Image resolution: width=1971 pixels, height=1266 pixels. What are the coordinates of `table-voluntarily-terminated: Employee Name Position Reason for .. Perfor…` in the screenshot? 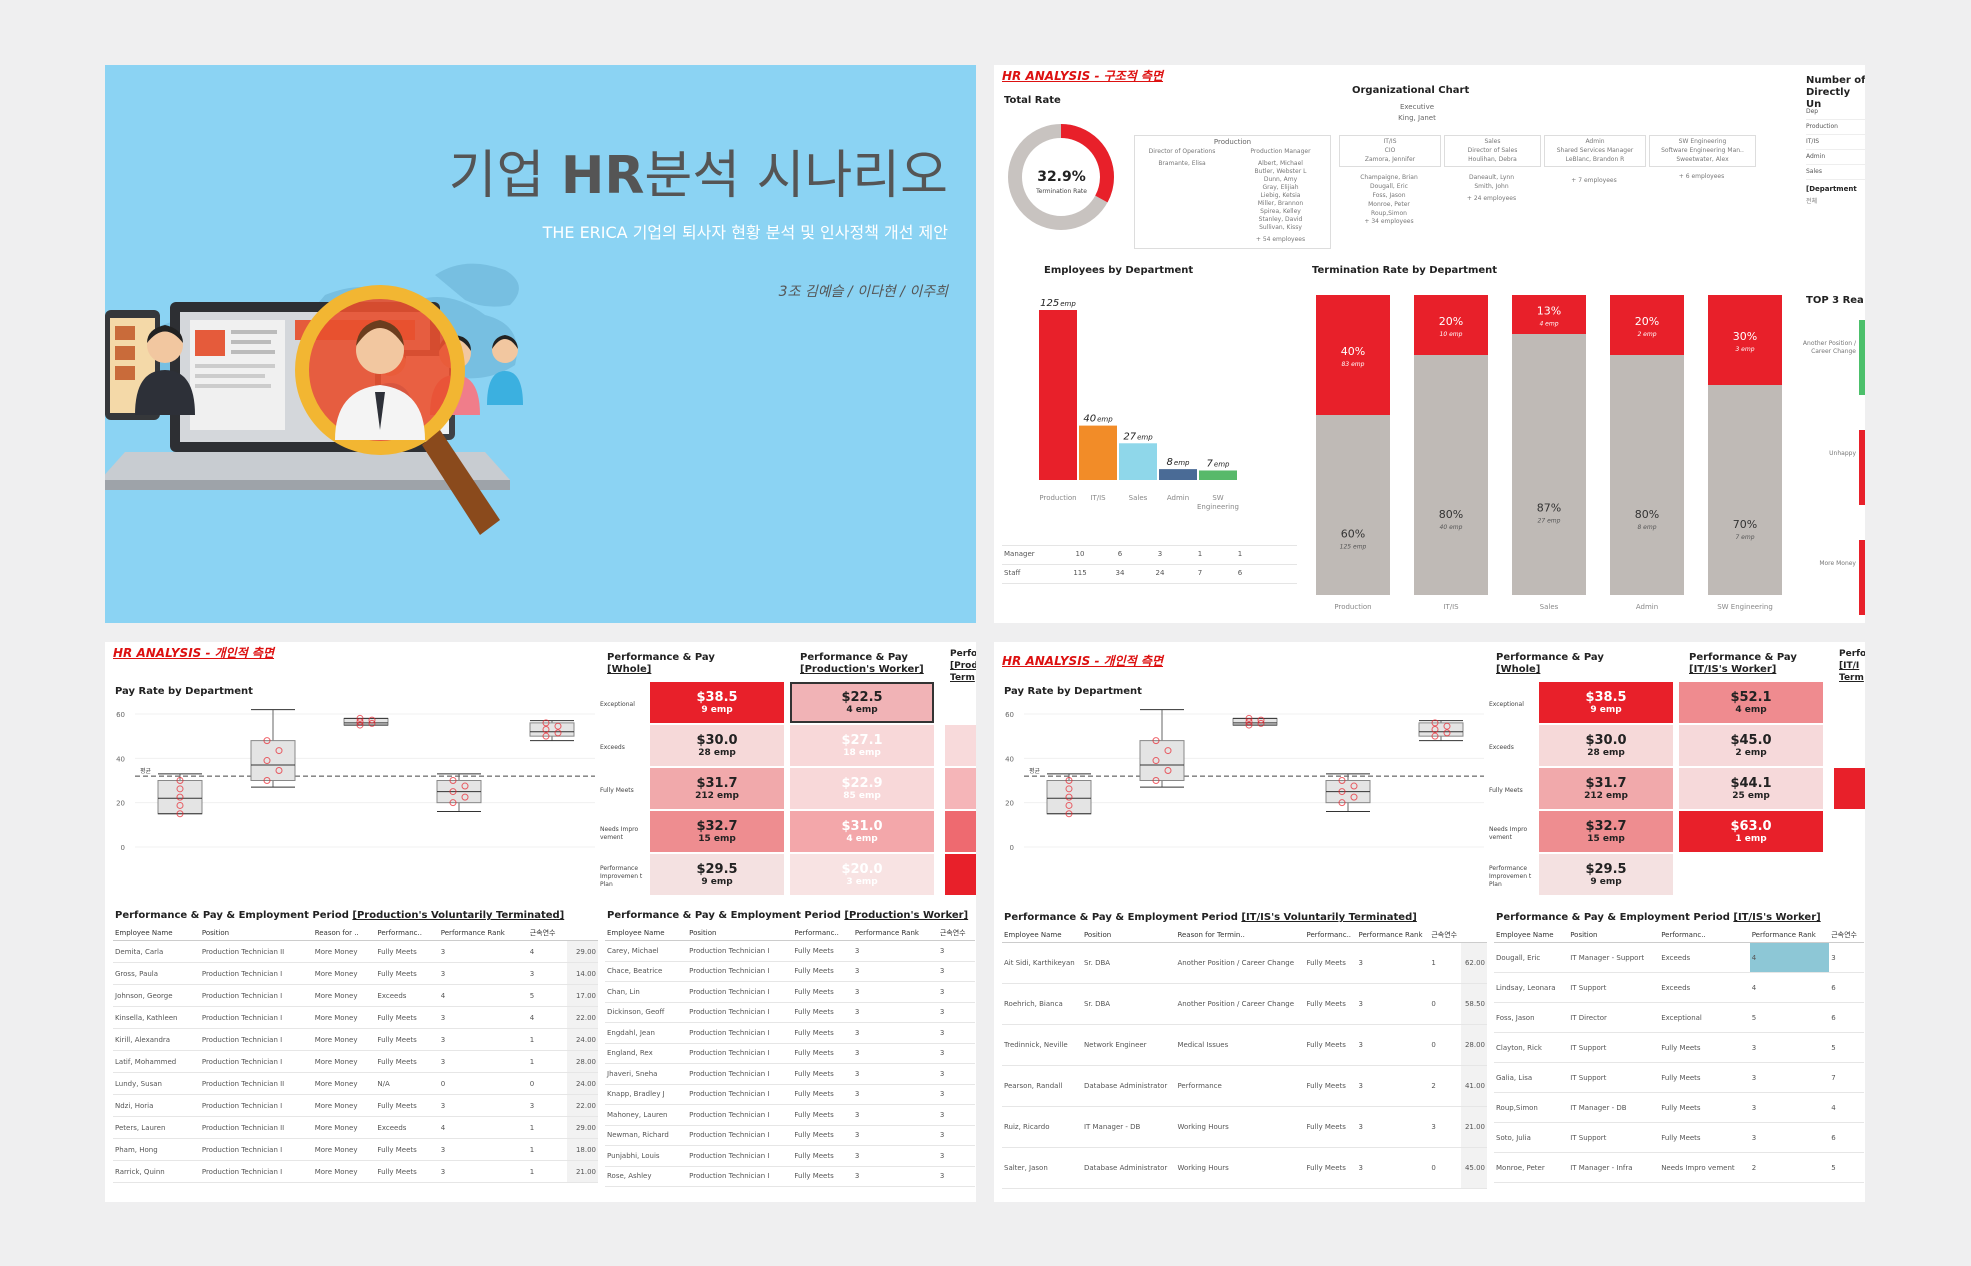 It's located at (355, 1054).